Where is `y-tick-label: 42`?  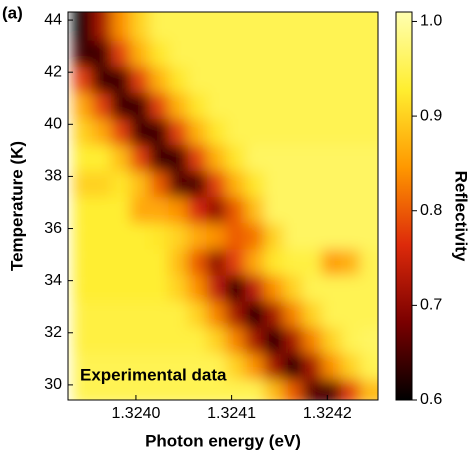 y-tick-label: 42 is located at coordinates (53, 71).